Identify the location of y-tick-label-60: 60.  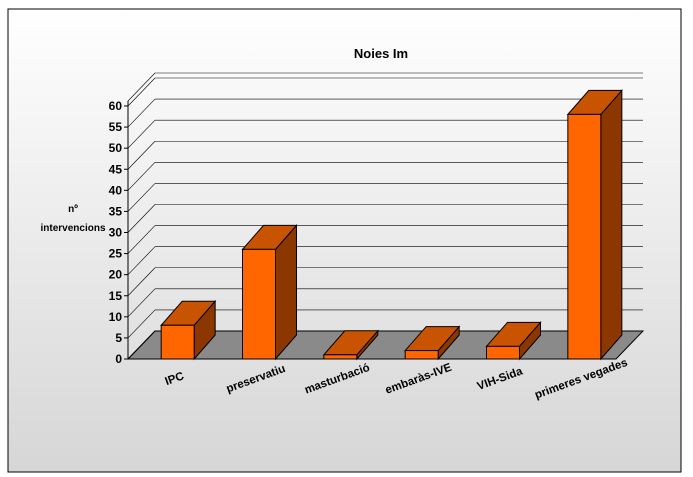
(116, 106).